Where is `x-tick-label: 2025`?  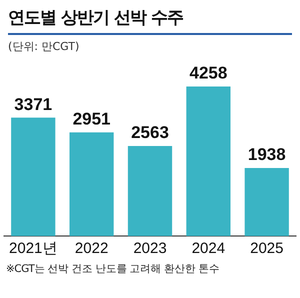
x-tick-label: 2025 is located at coordinates (267, 249).